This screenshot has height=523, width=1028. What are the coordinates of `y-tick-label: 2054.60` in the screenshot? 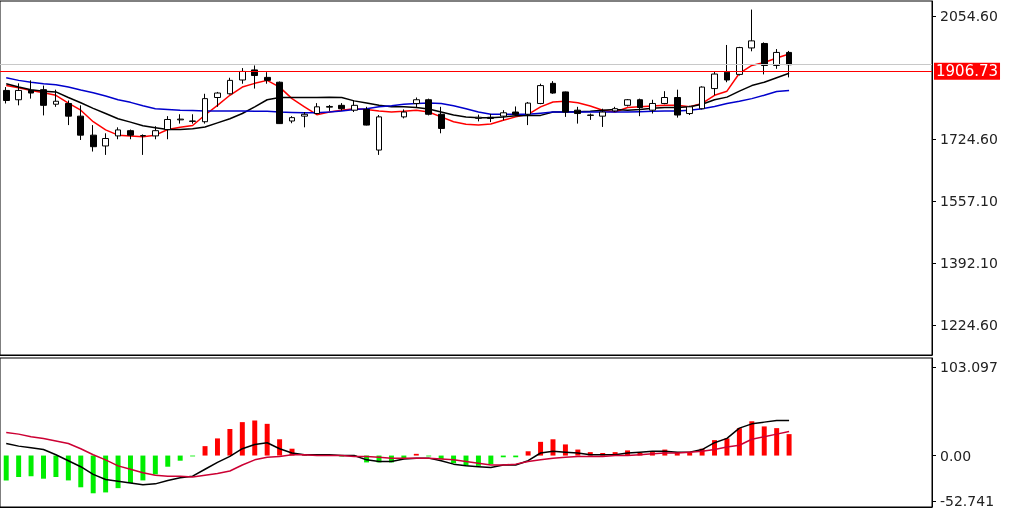 It's located at (969, 16).